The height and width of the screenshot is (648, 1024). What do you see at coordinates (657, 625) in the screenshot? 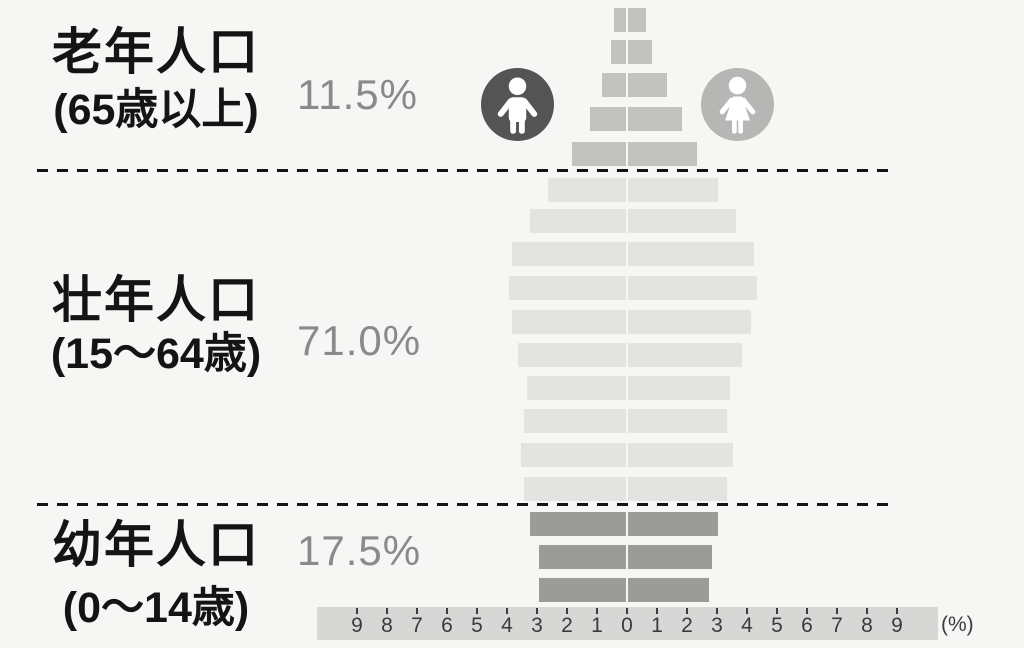
I see `axis-tick-label-10: 1` at bounding box center [657, 625].